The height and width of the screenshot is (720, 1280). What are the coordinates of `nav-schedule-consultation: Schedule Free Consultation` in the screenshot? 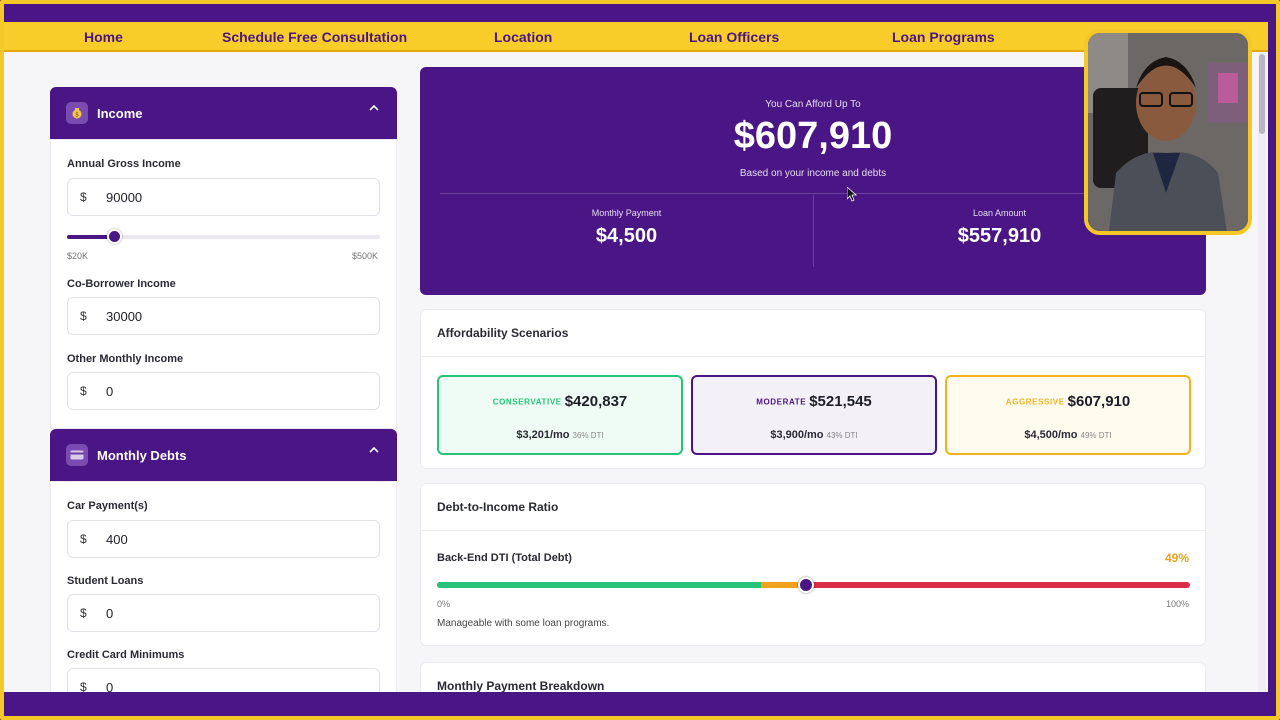 It's located at (315, 37).